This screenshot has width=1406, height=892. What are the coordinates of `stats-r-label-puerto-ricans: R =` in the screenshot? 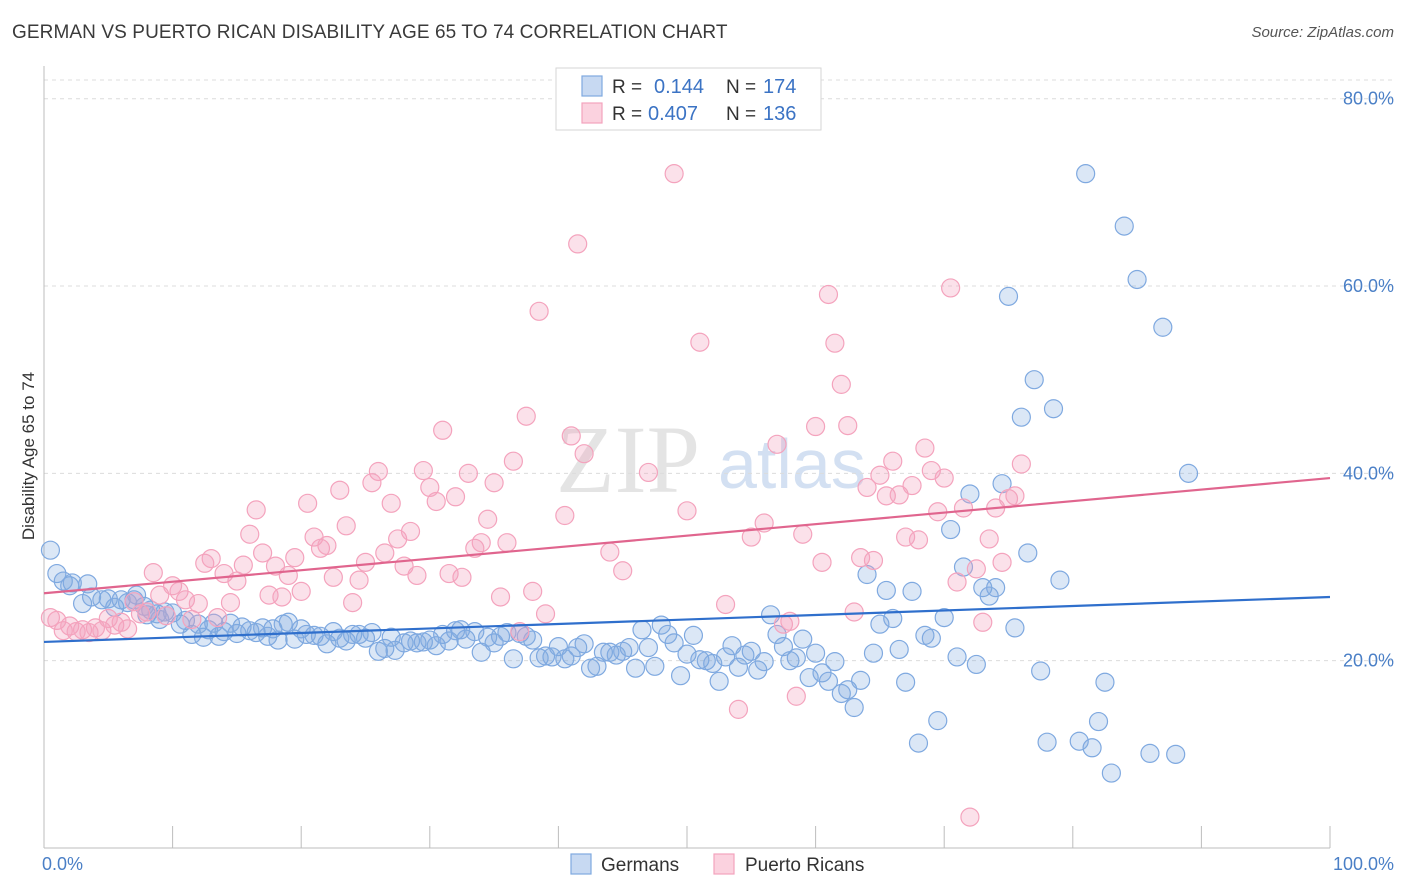 It's located at (627, 114).